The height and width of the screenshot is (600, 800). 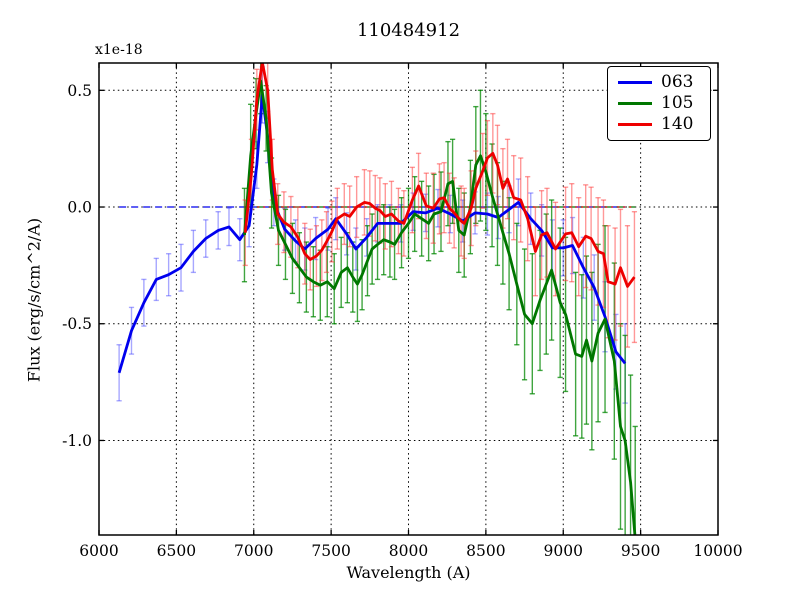 I want to click on y-tick-label: 0.5, so click(x=79, y=91).